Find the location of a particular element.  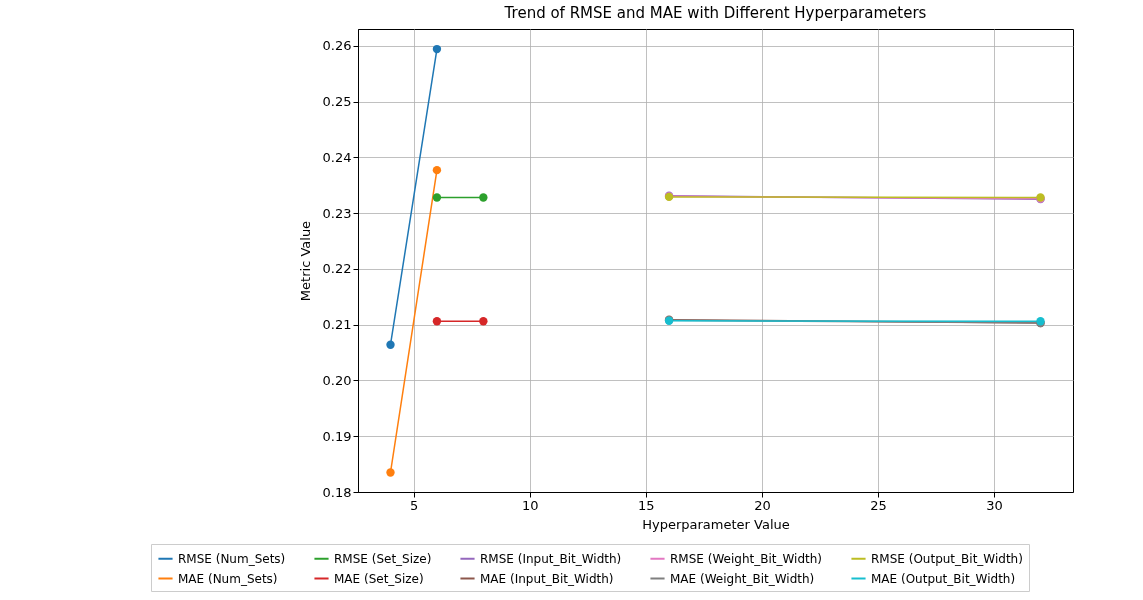

x-tick-label: 10 is located at coordinates (530, 505).